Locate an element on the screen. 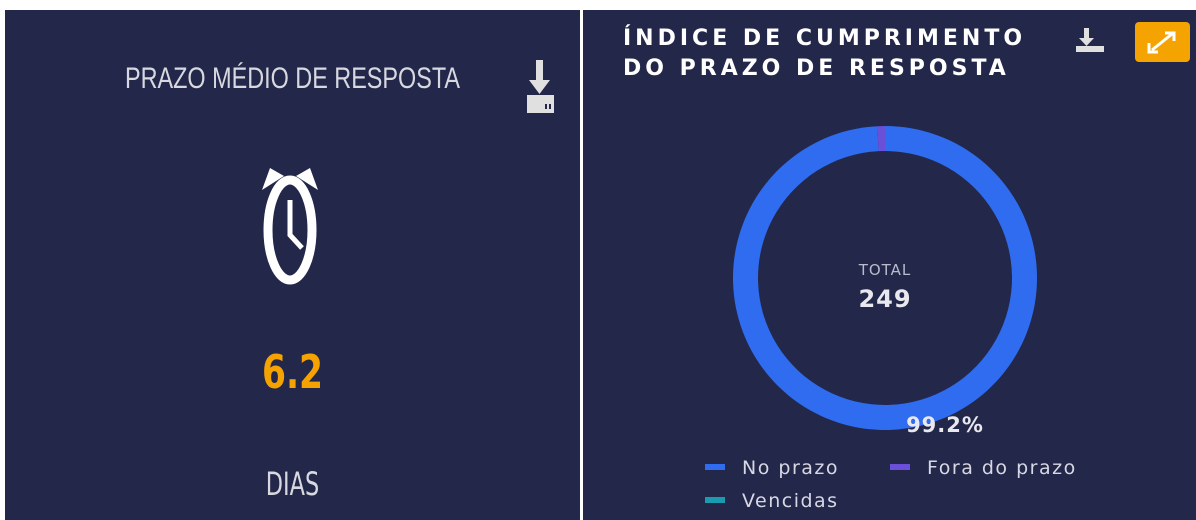 This screenshot has height=520, width=1196. clock-icon is located at coordinates (290, 226).